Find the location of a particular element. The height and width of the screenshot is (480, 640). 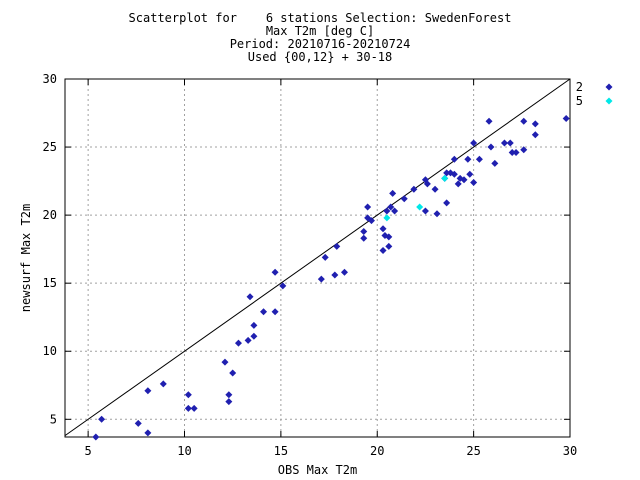

x-axis-label: OBS Max T2m is located at coordinates (317, 470).